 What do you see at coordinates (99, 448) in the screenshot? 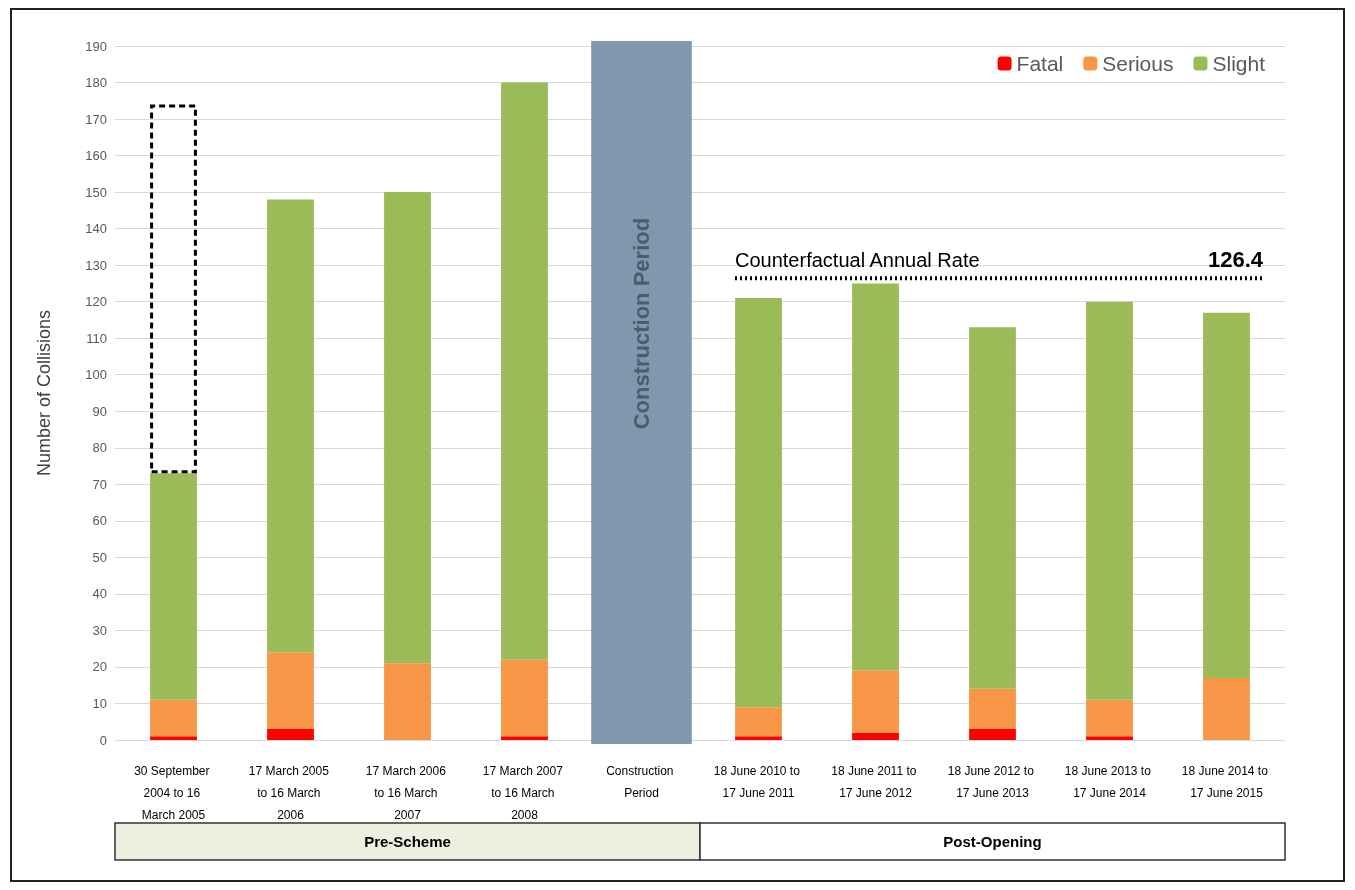
I see `y-tick-label: 80` at bounding box center [99, 448].